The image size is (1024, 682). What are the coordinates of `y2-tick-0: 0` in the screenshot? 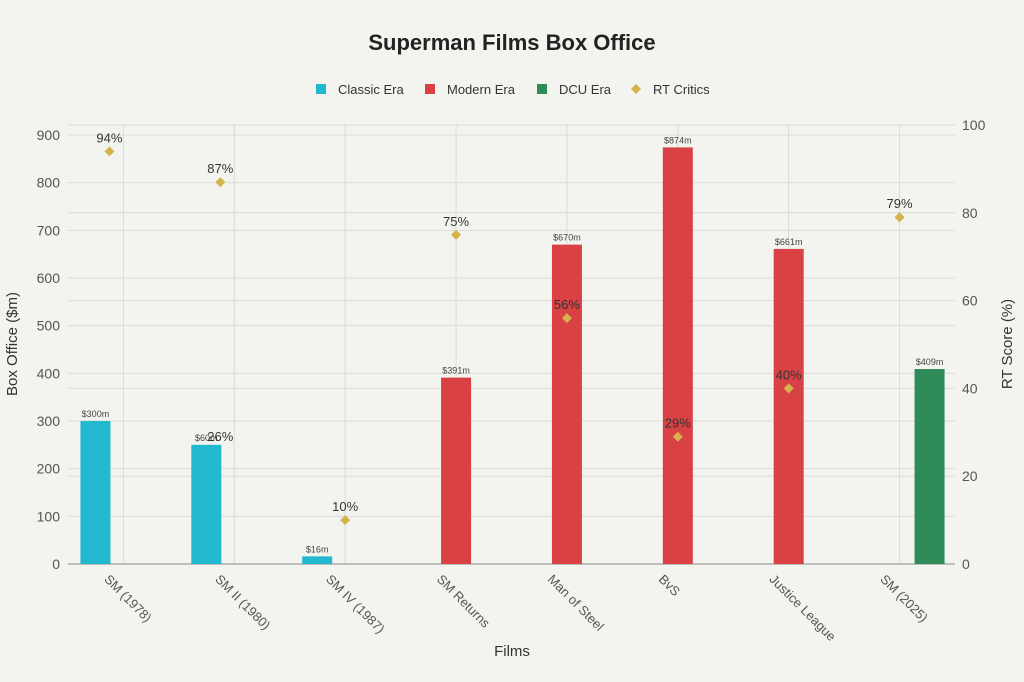 It's located at (966, 564).